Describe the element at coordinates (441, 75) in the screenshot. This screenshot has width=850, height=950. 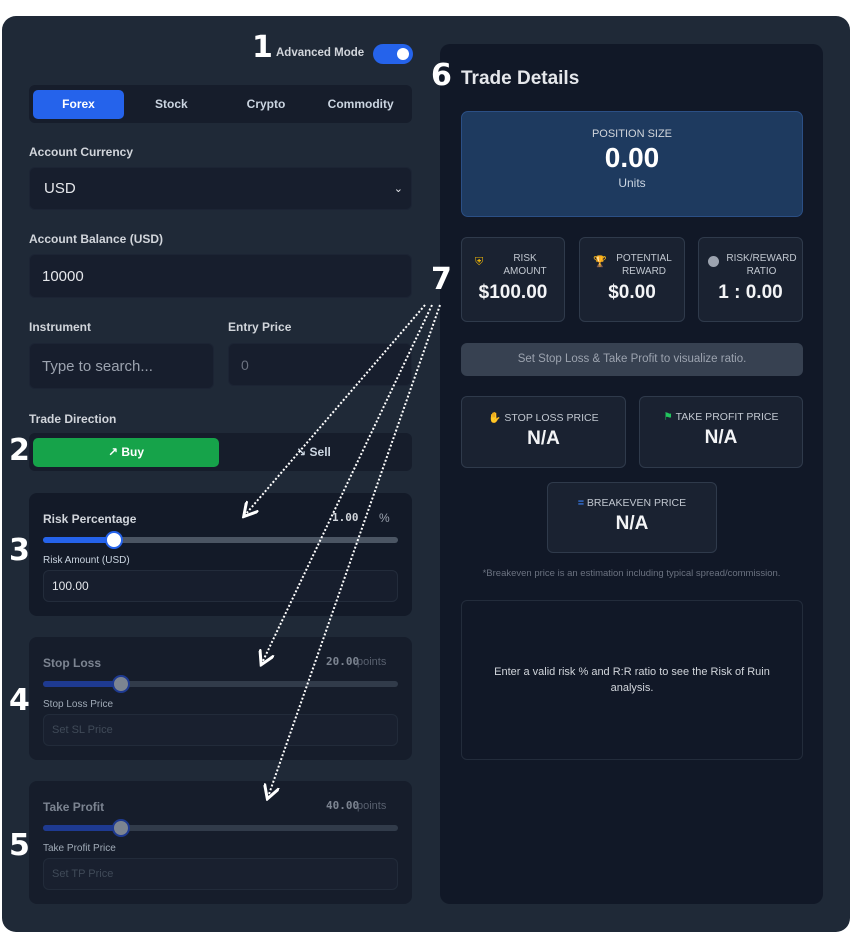
I see `annotation-6: 6` at that location.